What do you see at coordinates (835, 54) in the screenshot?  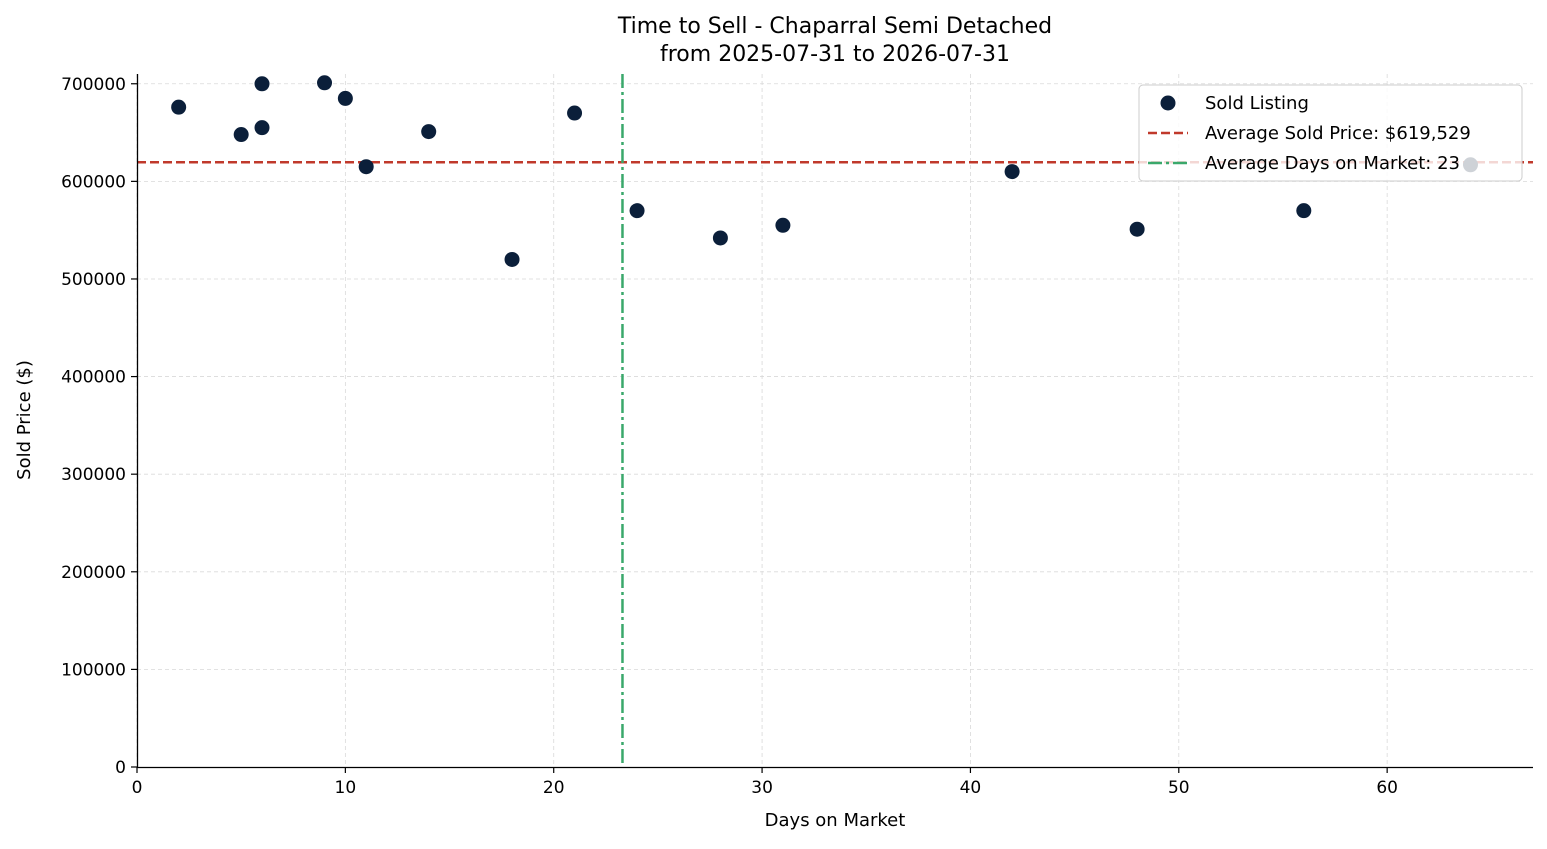 I see `chart-subtitle: from 2025-07-31 to 2026-07-31` at bounding box center [835, 54].